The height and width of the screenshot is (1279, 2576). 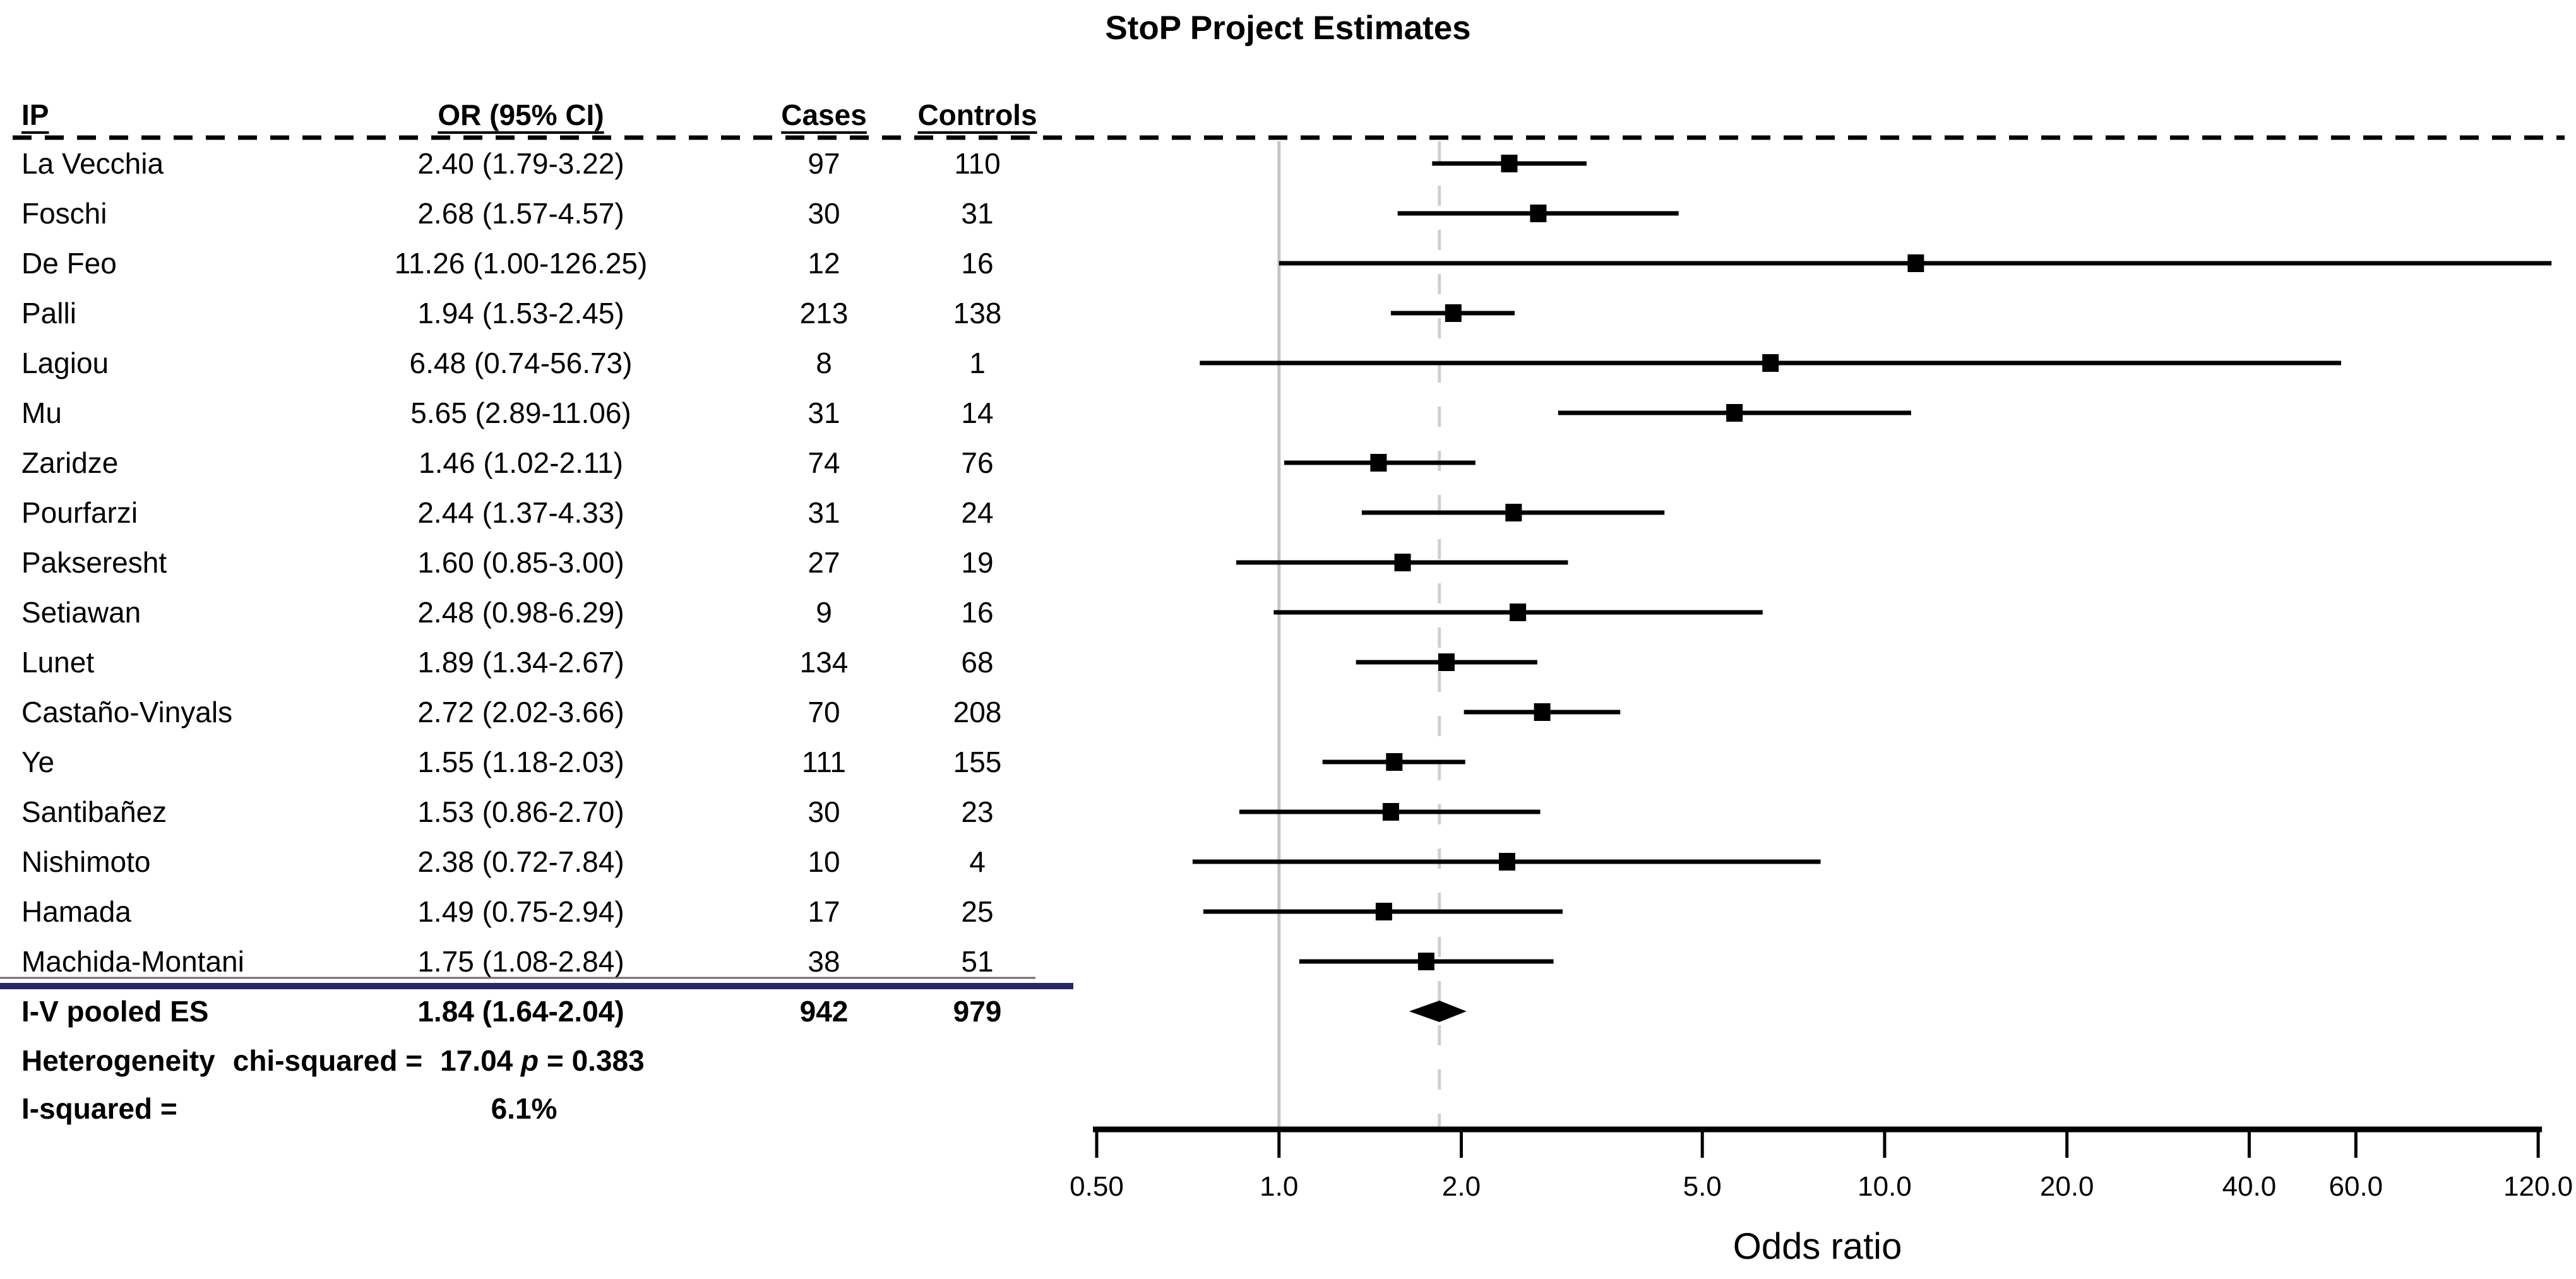 I want to click on study-name: Palli, so click(x=48, y=313).